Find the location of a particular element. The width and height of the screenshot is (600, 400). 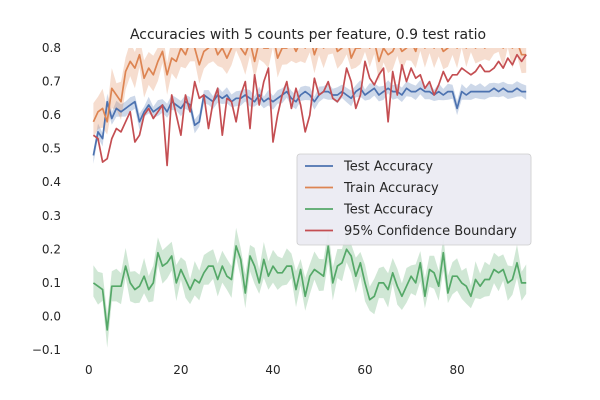

y-tick-label: 0.4 is located at coordinates (51, 182).